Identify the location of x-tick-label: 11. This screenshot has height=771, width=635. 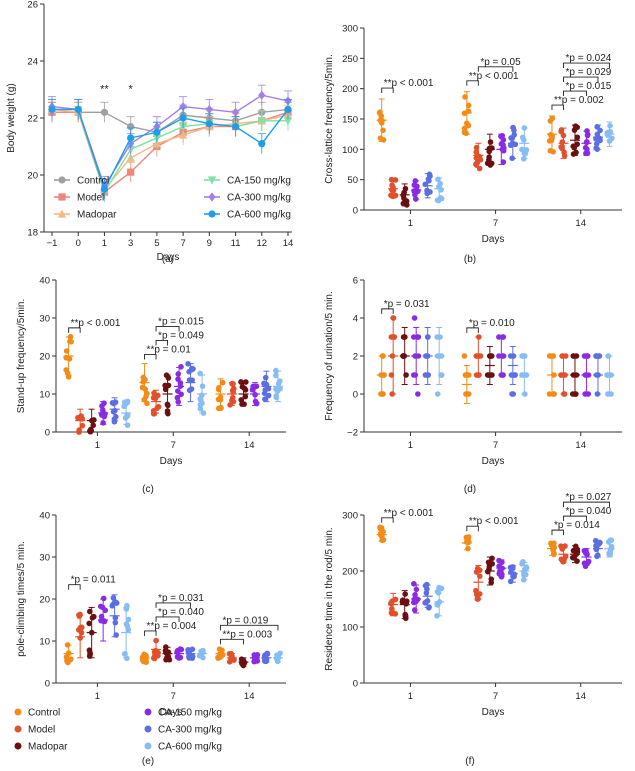
(236, 243).